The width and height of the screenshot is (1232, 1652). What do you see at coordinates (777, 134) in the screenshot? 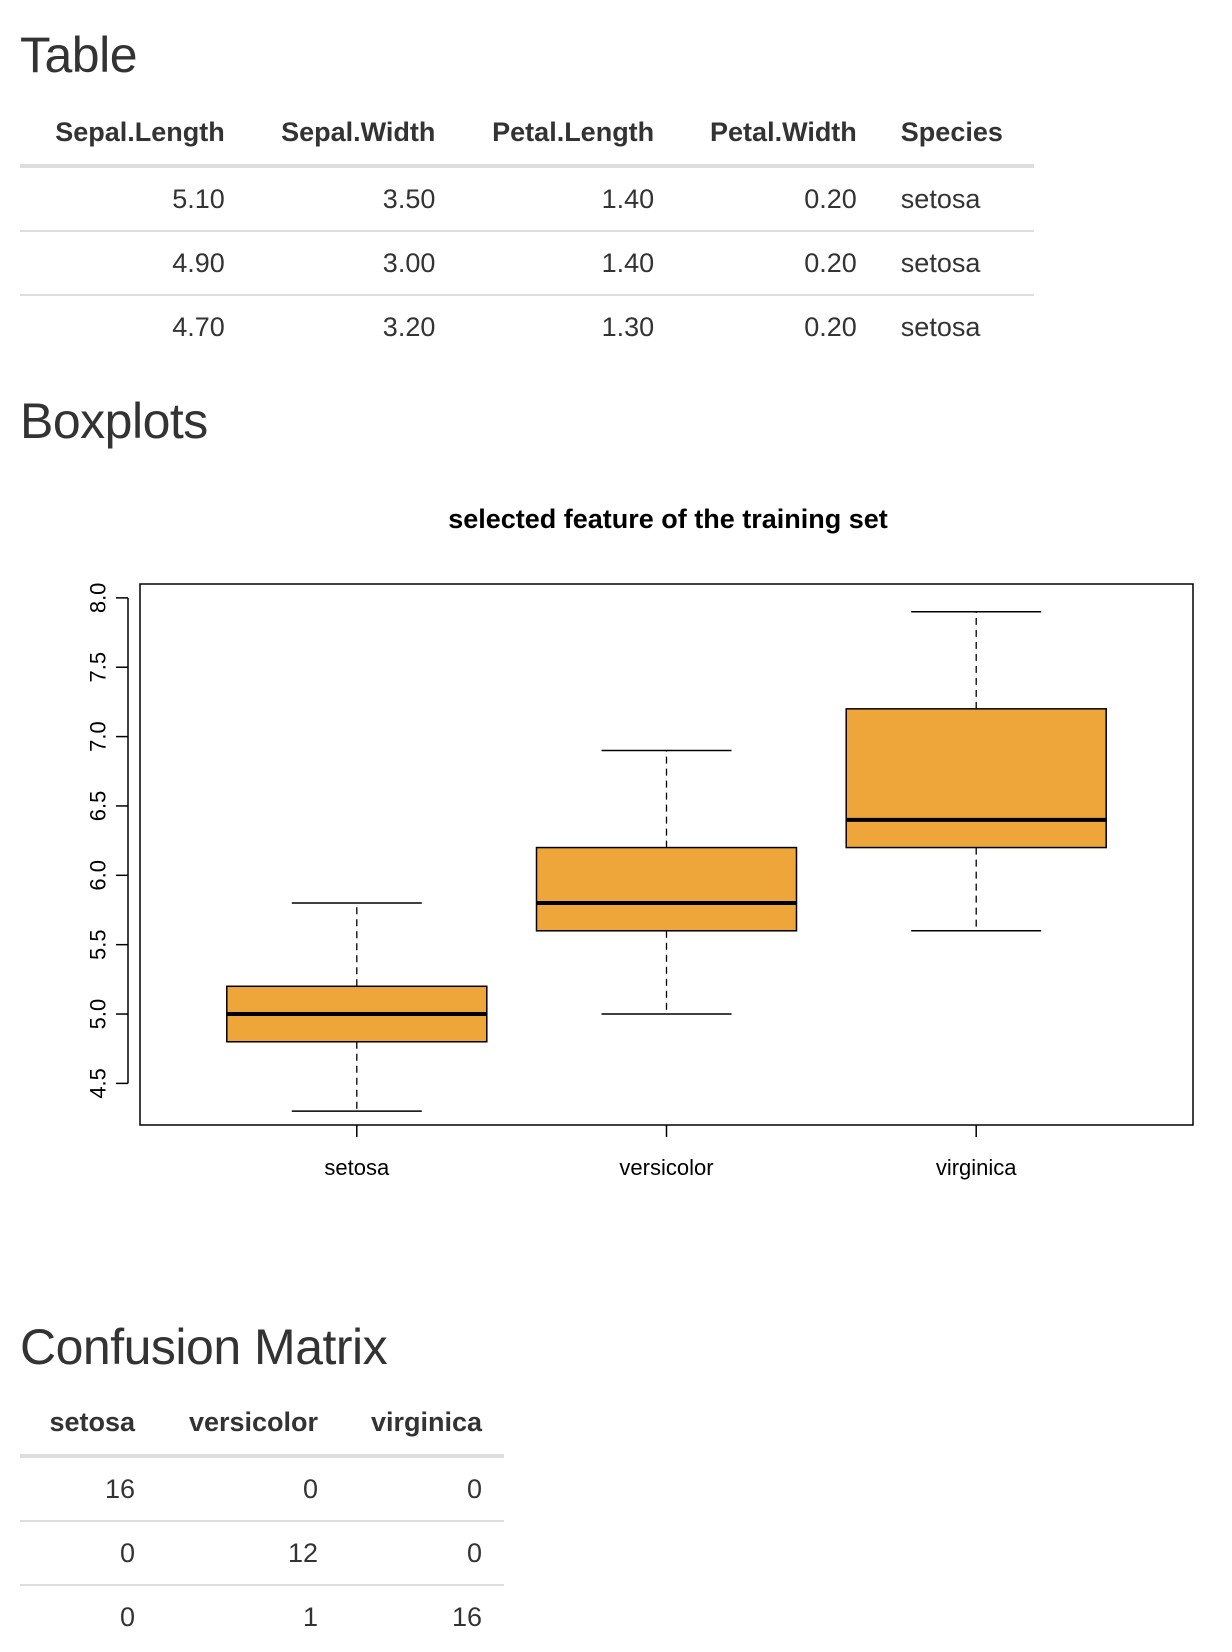
I see `column-header: Petal.Width` at bounding box center [777, 134].